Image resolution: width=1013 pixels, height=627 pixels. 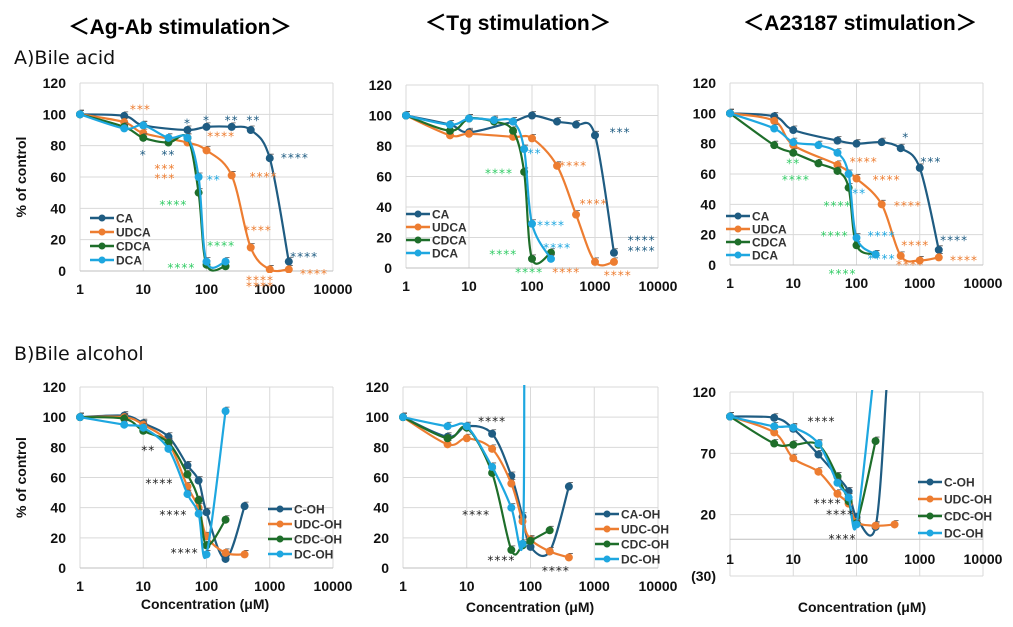 What do you see at coordinates (129, 261) in the screenshot?
I see `legend-label: DCA` at bounding box center [129, 261].